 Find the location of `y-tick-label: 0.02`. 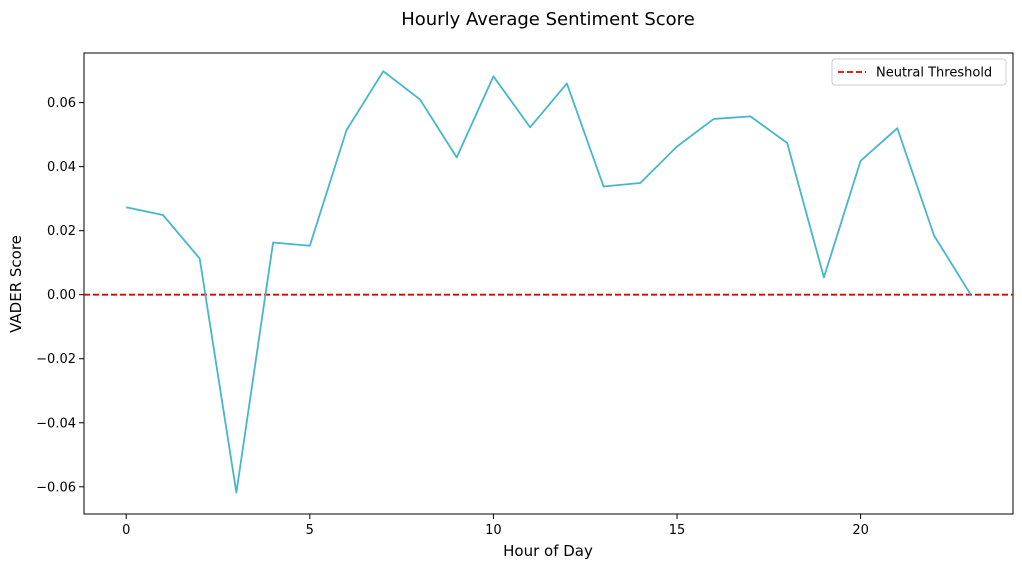

y-tick-label: 0.02 is located at coordinates (61, 231).